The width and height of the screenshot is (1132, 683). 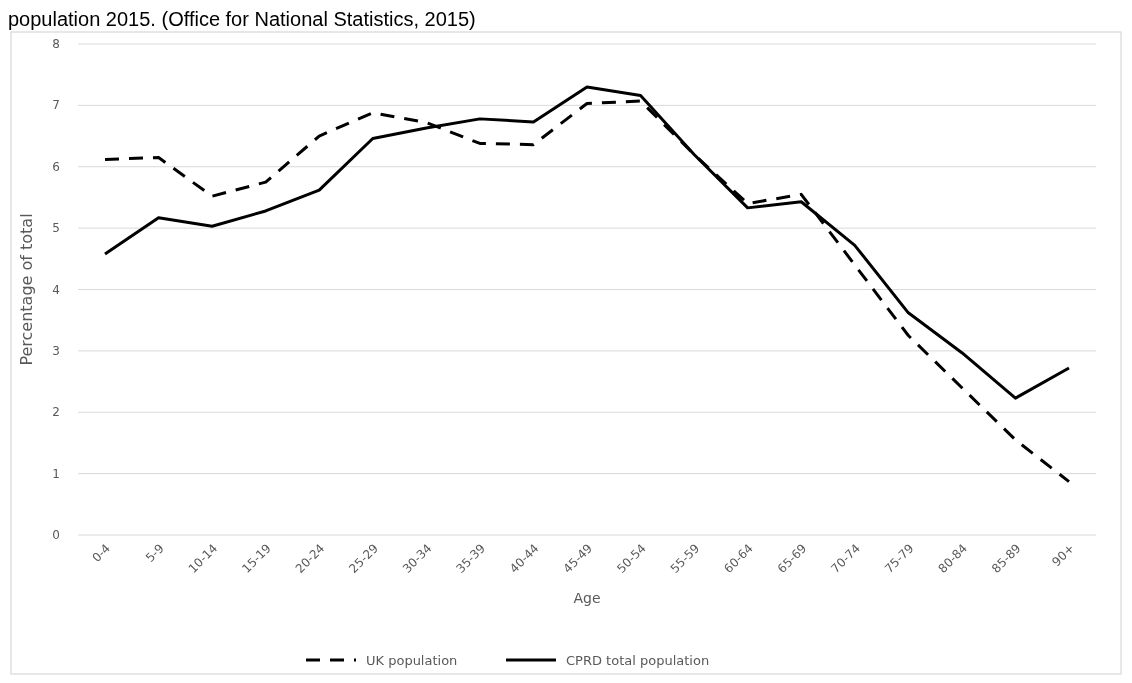 I want to click on chart-title: population 2015. (Office for National Statistics, 2015), so click(x=242, y=19).